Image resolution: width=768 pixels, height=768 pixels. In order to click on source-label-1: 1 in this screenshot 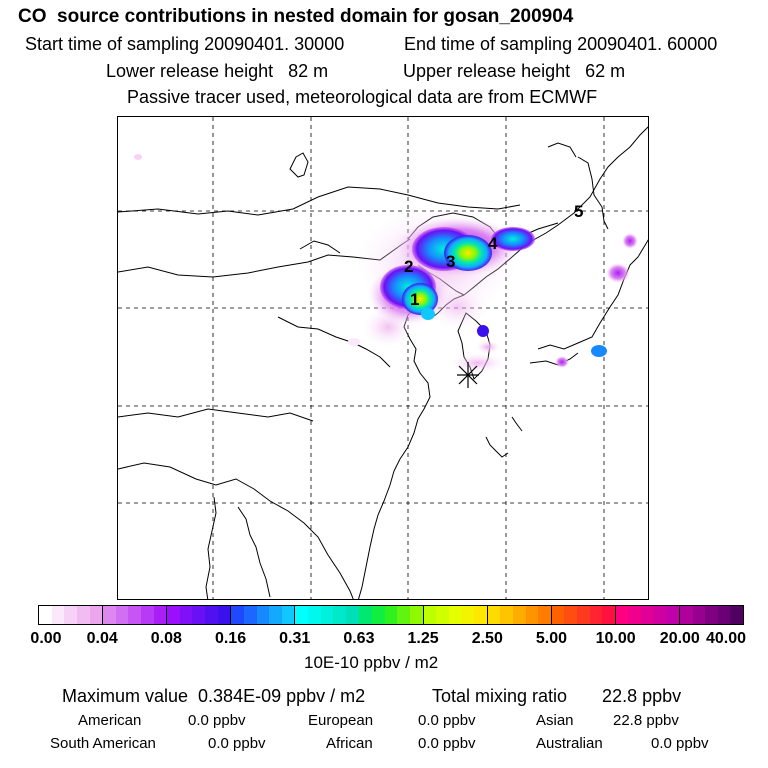, I will do `click(414, 299)`.